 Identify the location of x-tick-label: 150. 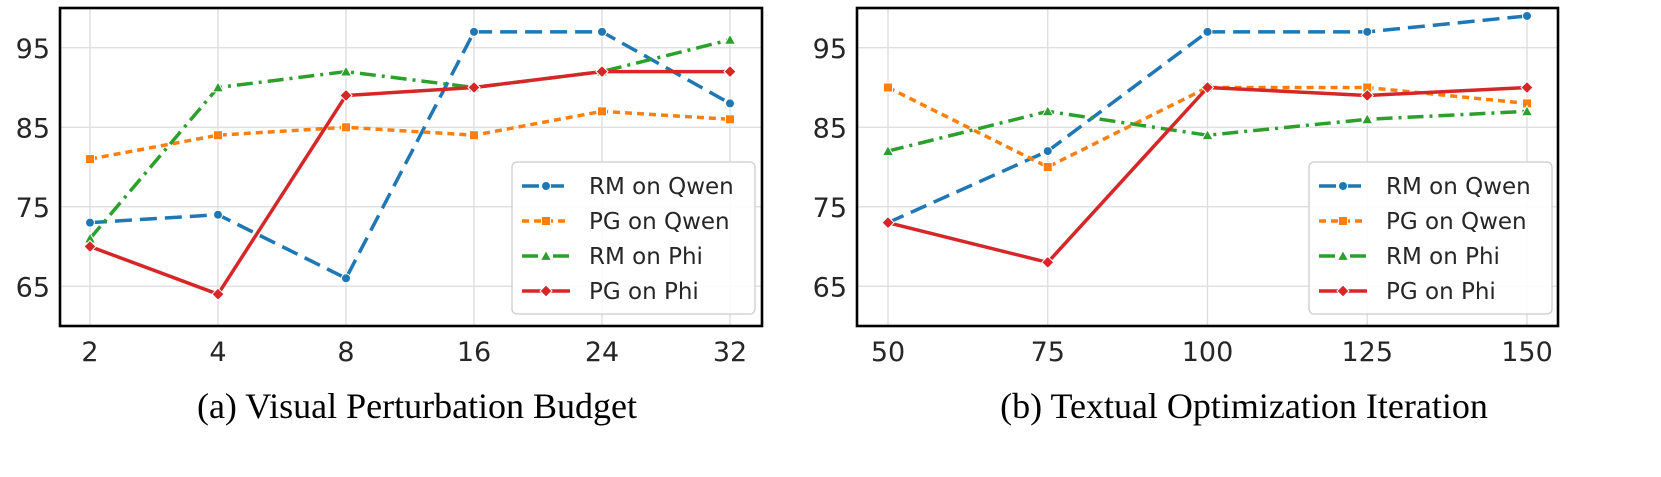
(1527, 352).